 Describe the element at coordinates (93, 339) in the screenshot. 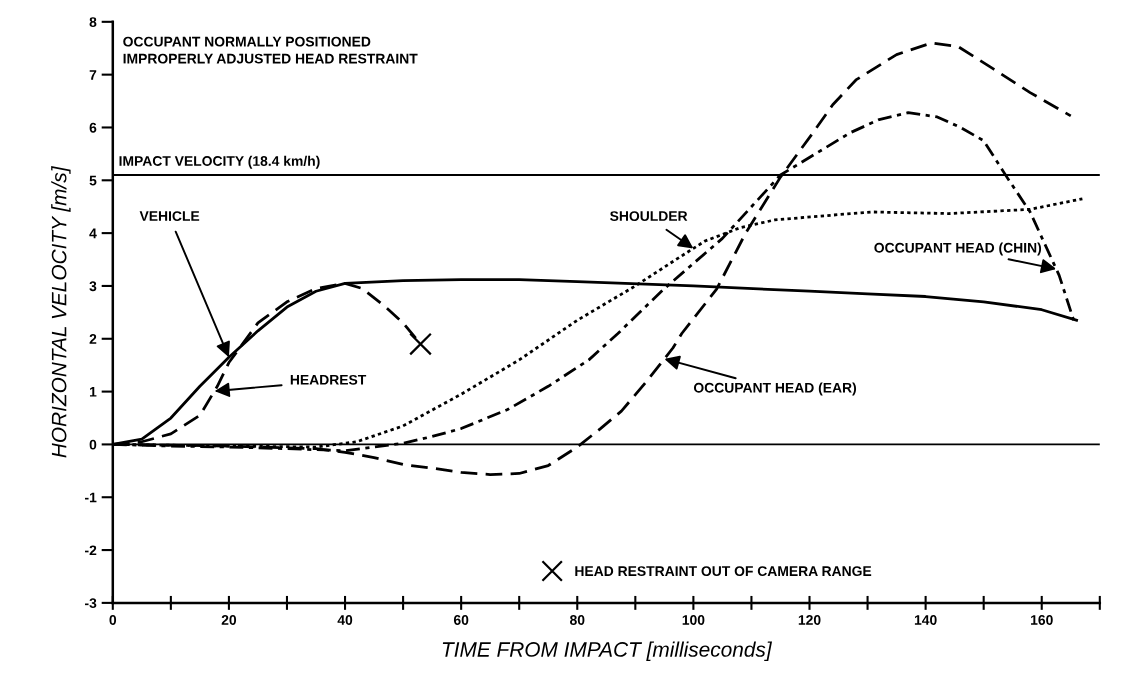

I see `y-tick-label: 2` at that location.